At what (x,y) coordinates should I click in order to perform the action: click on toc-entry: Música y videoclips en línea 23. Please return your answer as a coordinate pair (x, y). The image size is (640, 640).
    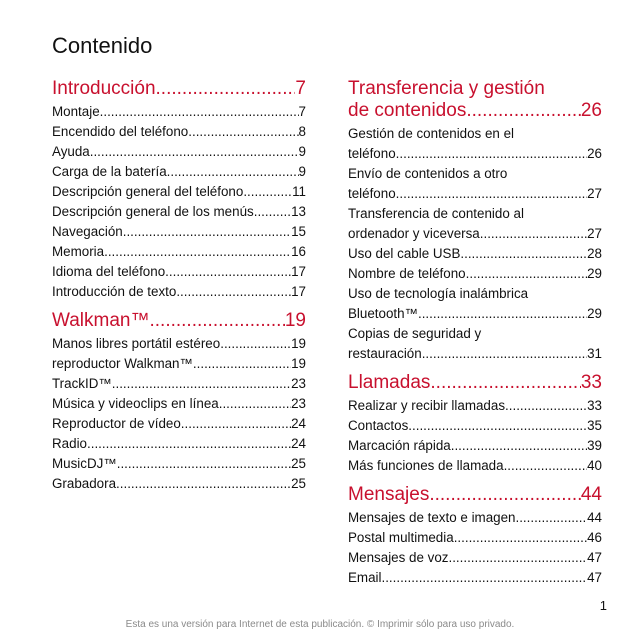
    Looking at the image, I should click on (179, 404).